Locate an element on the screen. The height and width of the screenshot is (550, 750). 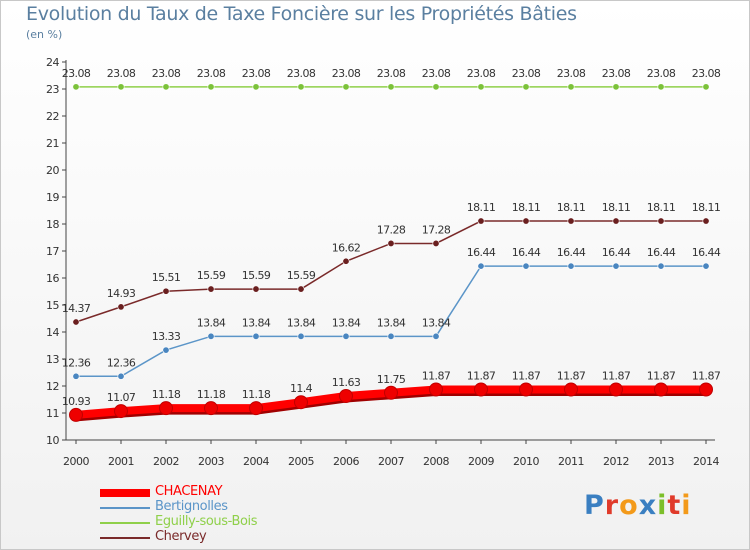
y-tick-label: 21 is located at coordinates (52, 143).